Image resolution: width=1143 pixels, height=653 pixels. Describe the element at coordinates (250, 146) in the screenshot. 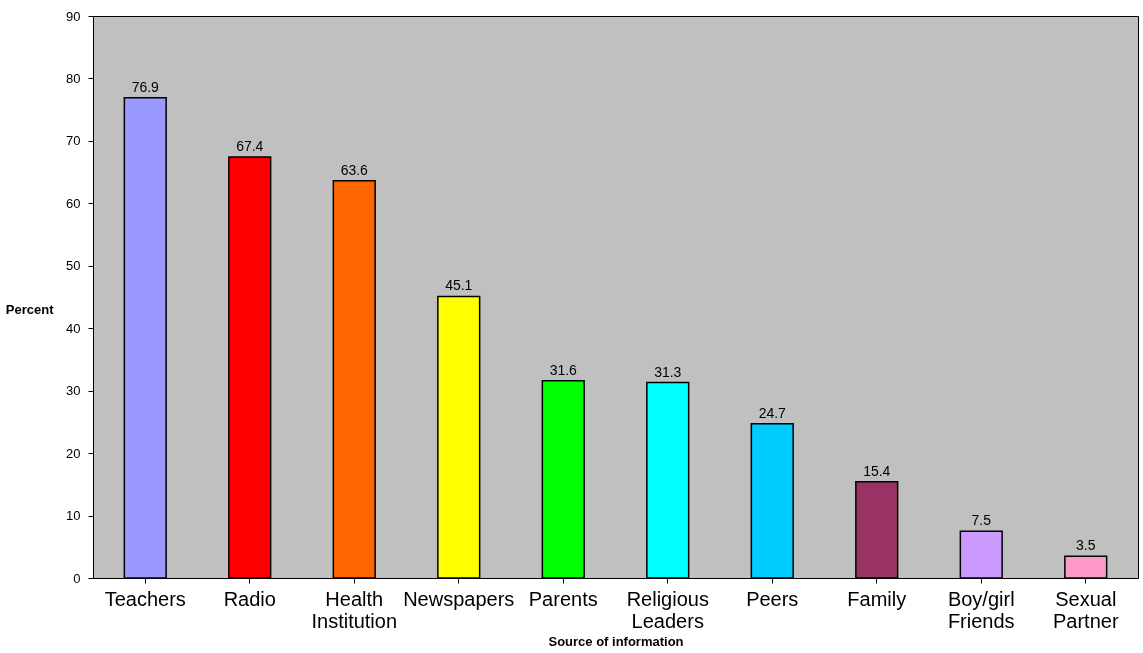

I see `data-label: 67.4` at that location.